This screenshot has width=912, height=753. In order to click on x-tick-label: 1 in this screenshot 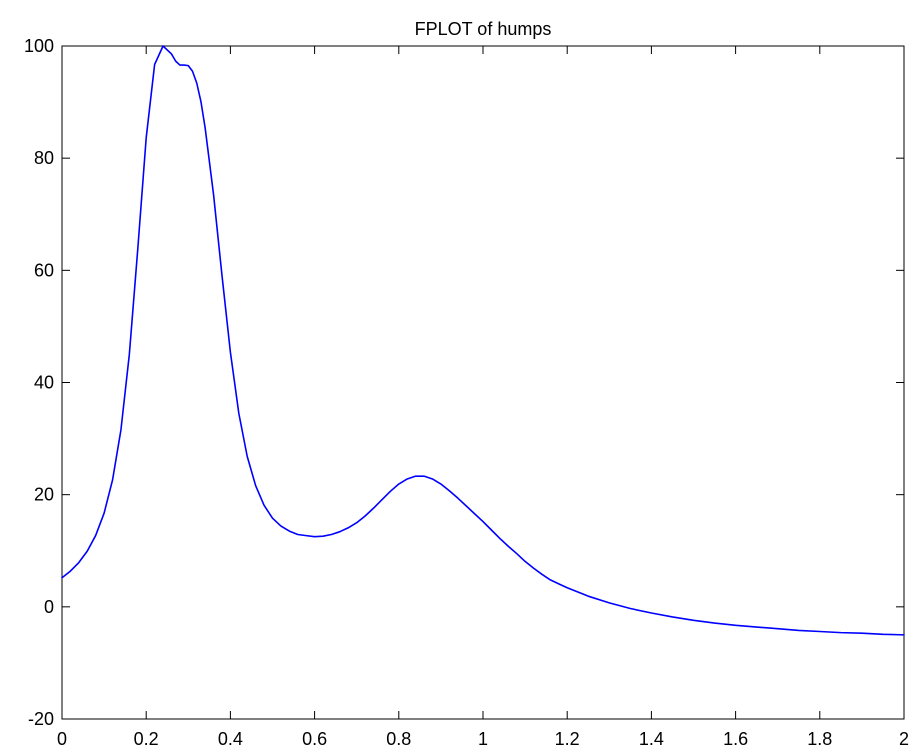, I will do `click(483, 739)`.